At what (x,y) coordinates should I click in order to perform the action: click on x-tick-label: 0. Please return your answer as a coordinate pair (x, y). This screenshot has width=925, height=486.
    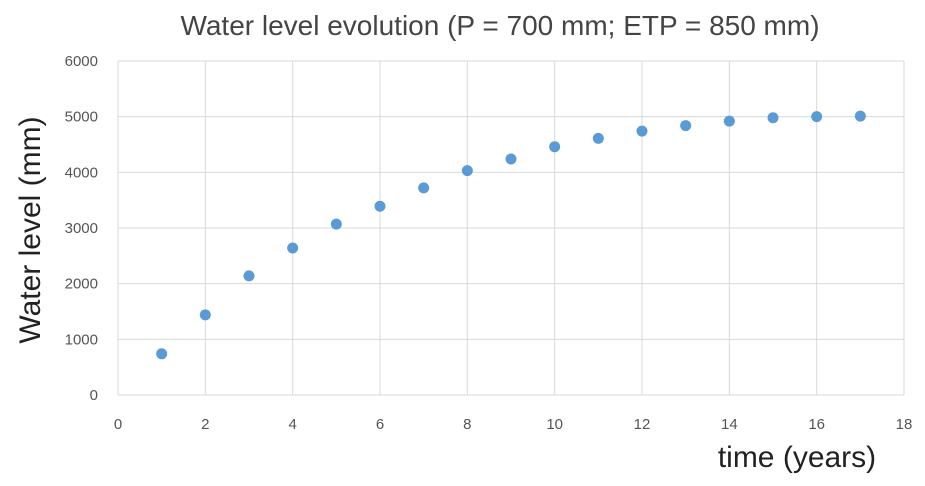
    Looking at the image, I should click on (118, 424).